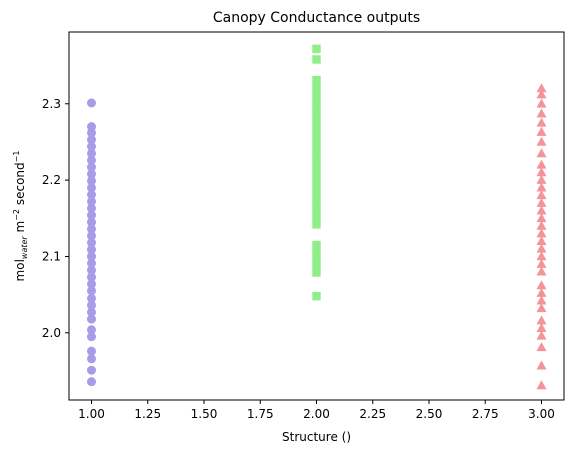 This screenshot has width=574, height=453. I want to click on x-tick-label: 1.25, so click(147, 414).